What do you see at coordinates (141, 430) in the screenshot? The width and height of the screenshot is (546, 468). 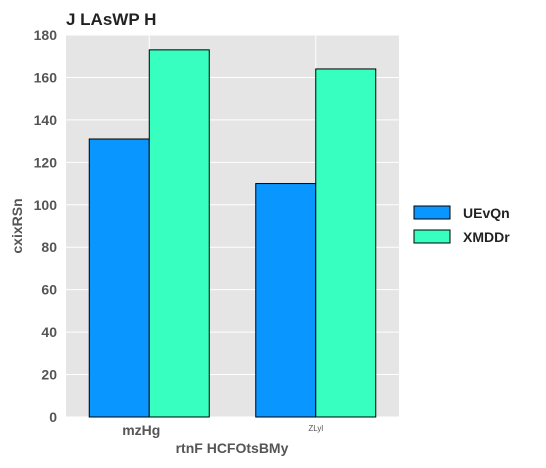 I see `x-tick-label: mzHg` at bounding box center [141, 430].